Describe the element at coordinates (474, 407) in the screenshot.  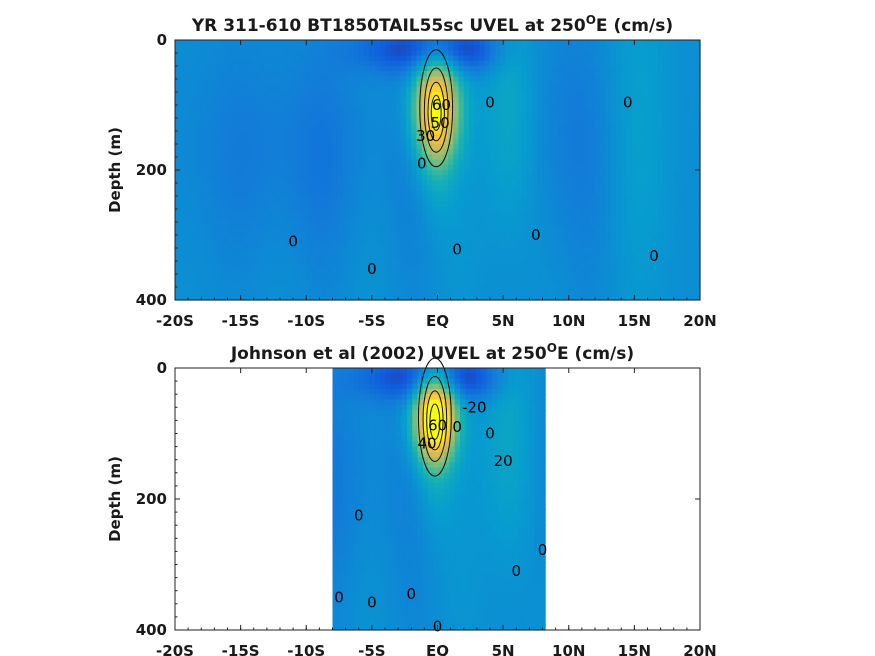
I see `contour-label: -20` at that location.